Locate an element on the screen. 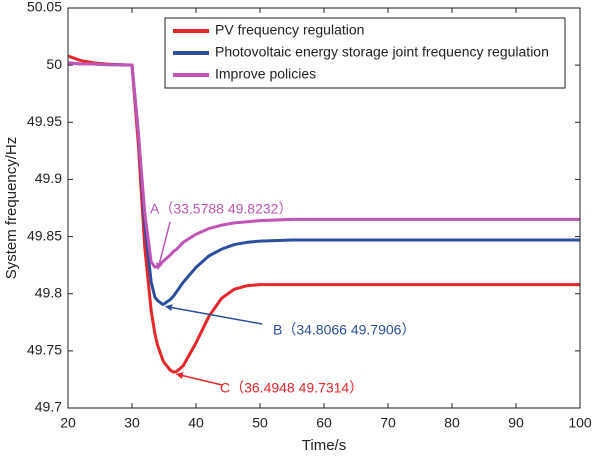 The image size is (595, 462). x-tick-label: 30 is located at coordinates (132, 423).